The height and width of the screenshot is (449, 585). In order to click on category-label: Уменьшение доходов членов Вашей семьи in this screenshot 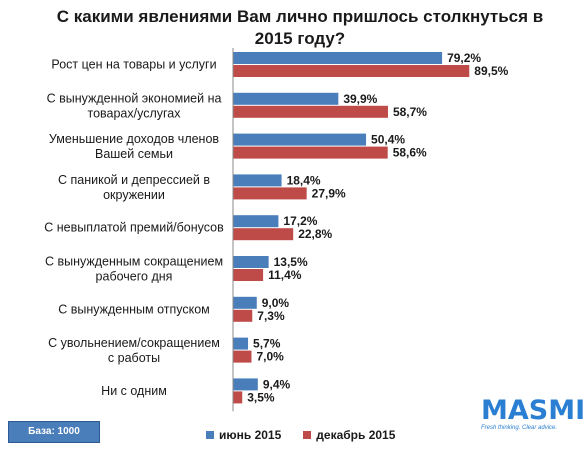, I will do `click(134, 146)`.